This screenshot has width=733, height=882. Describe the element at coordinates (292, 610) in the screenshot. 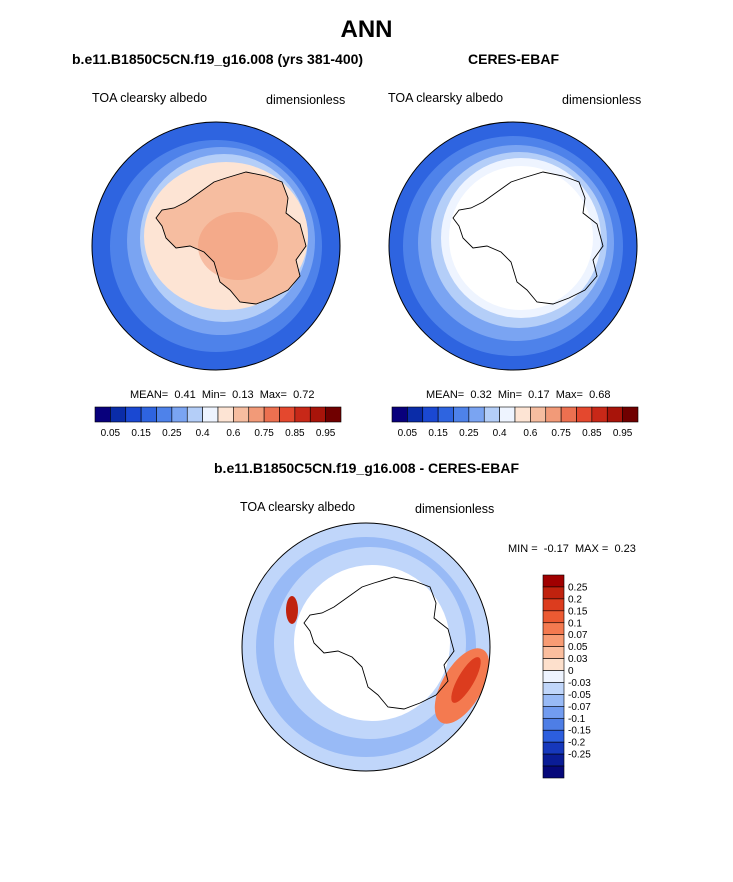

I see `panel3-peninsula-anomaly` at that location.